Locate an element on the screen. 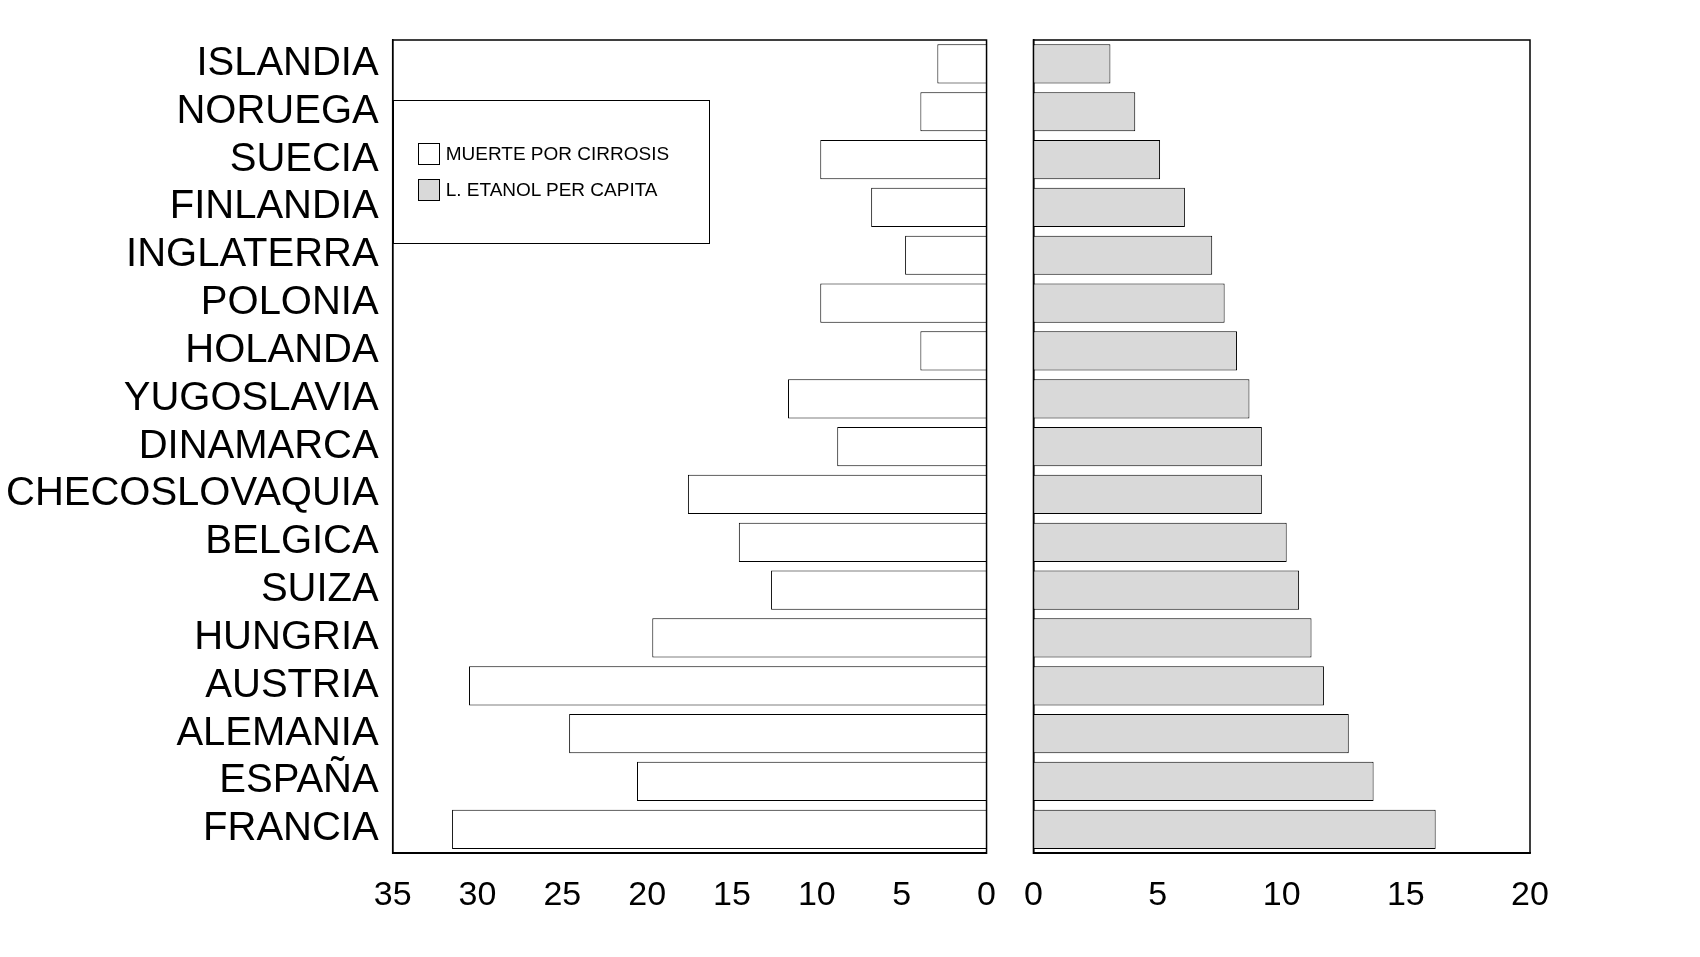  y-tick-label: POLONIA is located at coordinates (289, 300).